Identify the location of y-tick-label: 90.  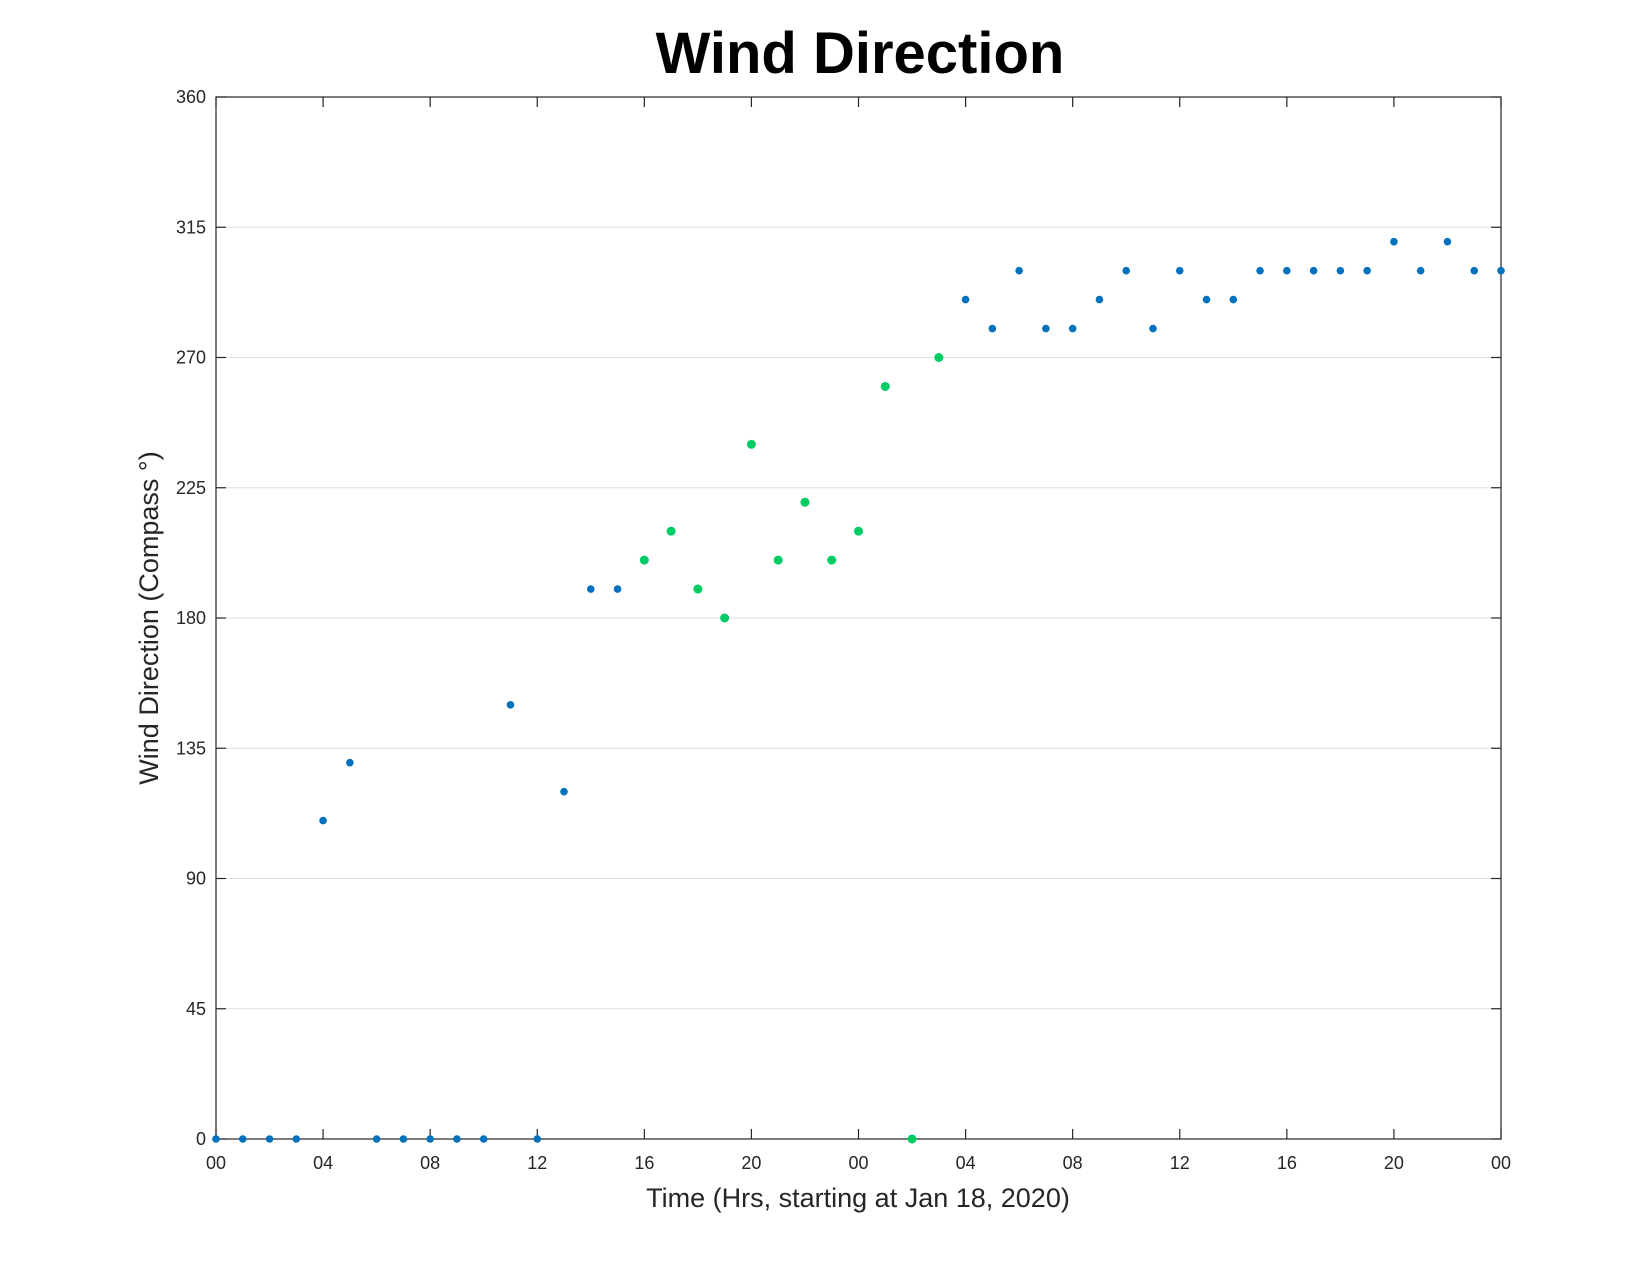
(196, 879).